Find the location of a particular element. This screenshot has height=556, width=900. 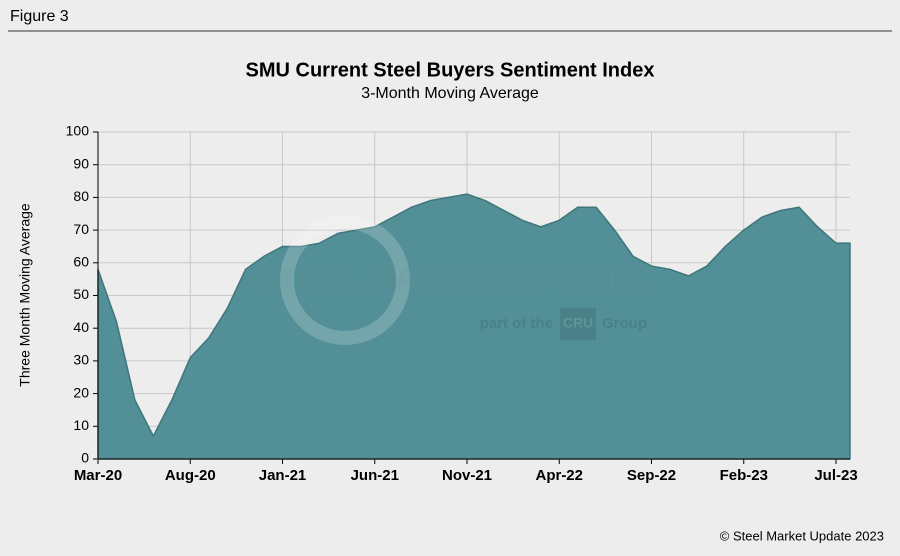

y-tick-label: 10 is located at coordinates (81, 425).